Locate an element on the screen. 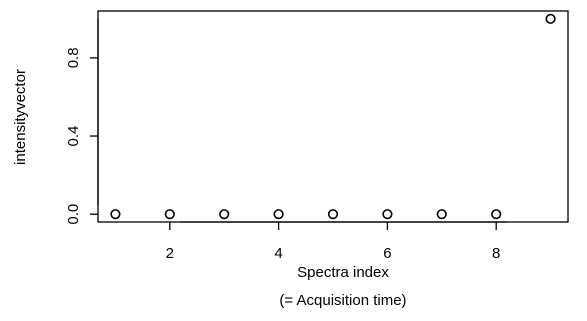 This screenshot has width=587, height=321. x-tick-label: 8 is located at coordinates (496, 253).